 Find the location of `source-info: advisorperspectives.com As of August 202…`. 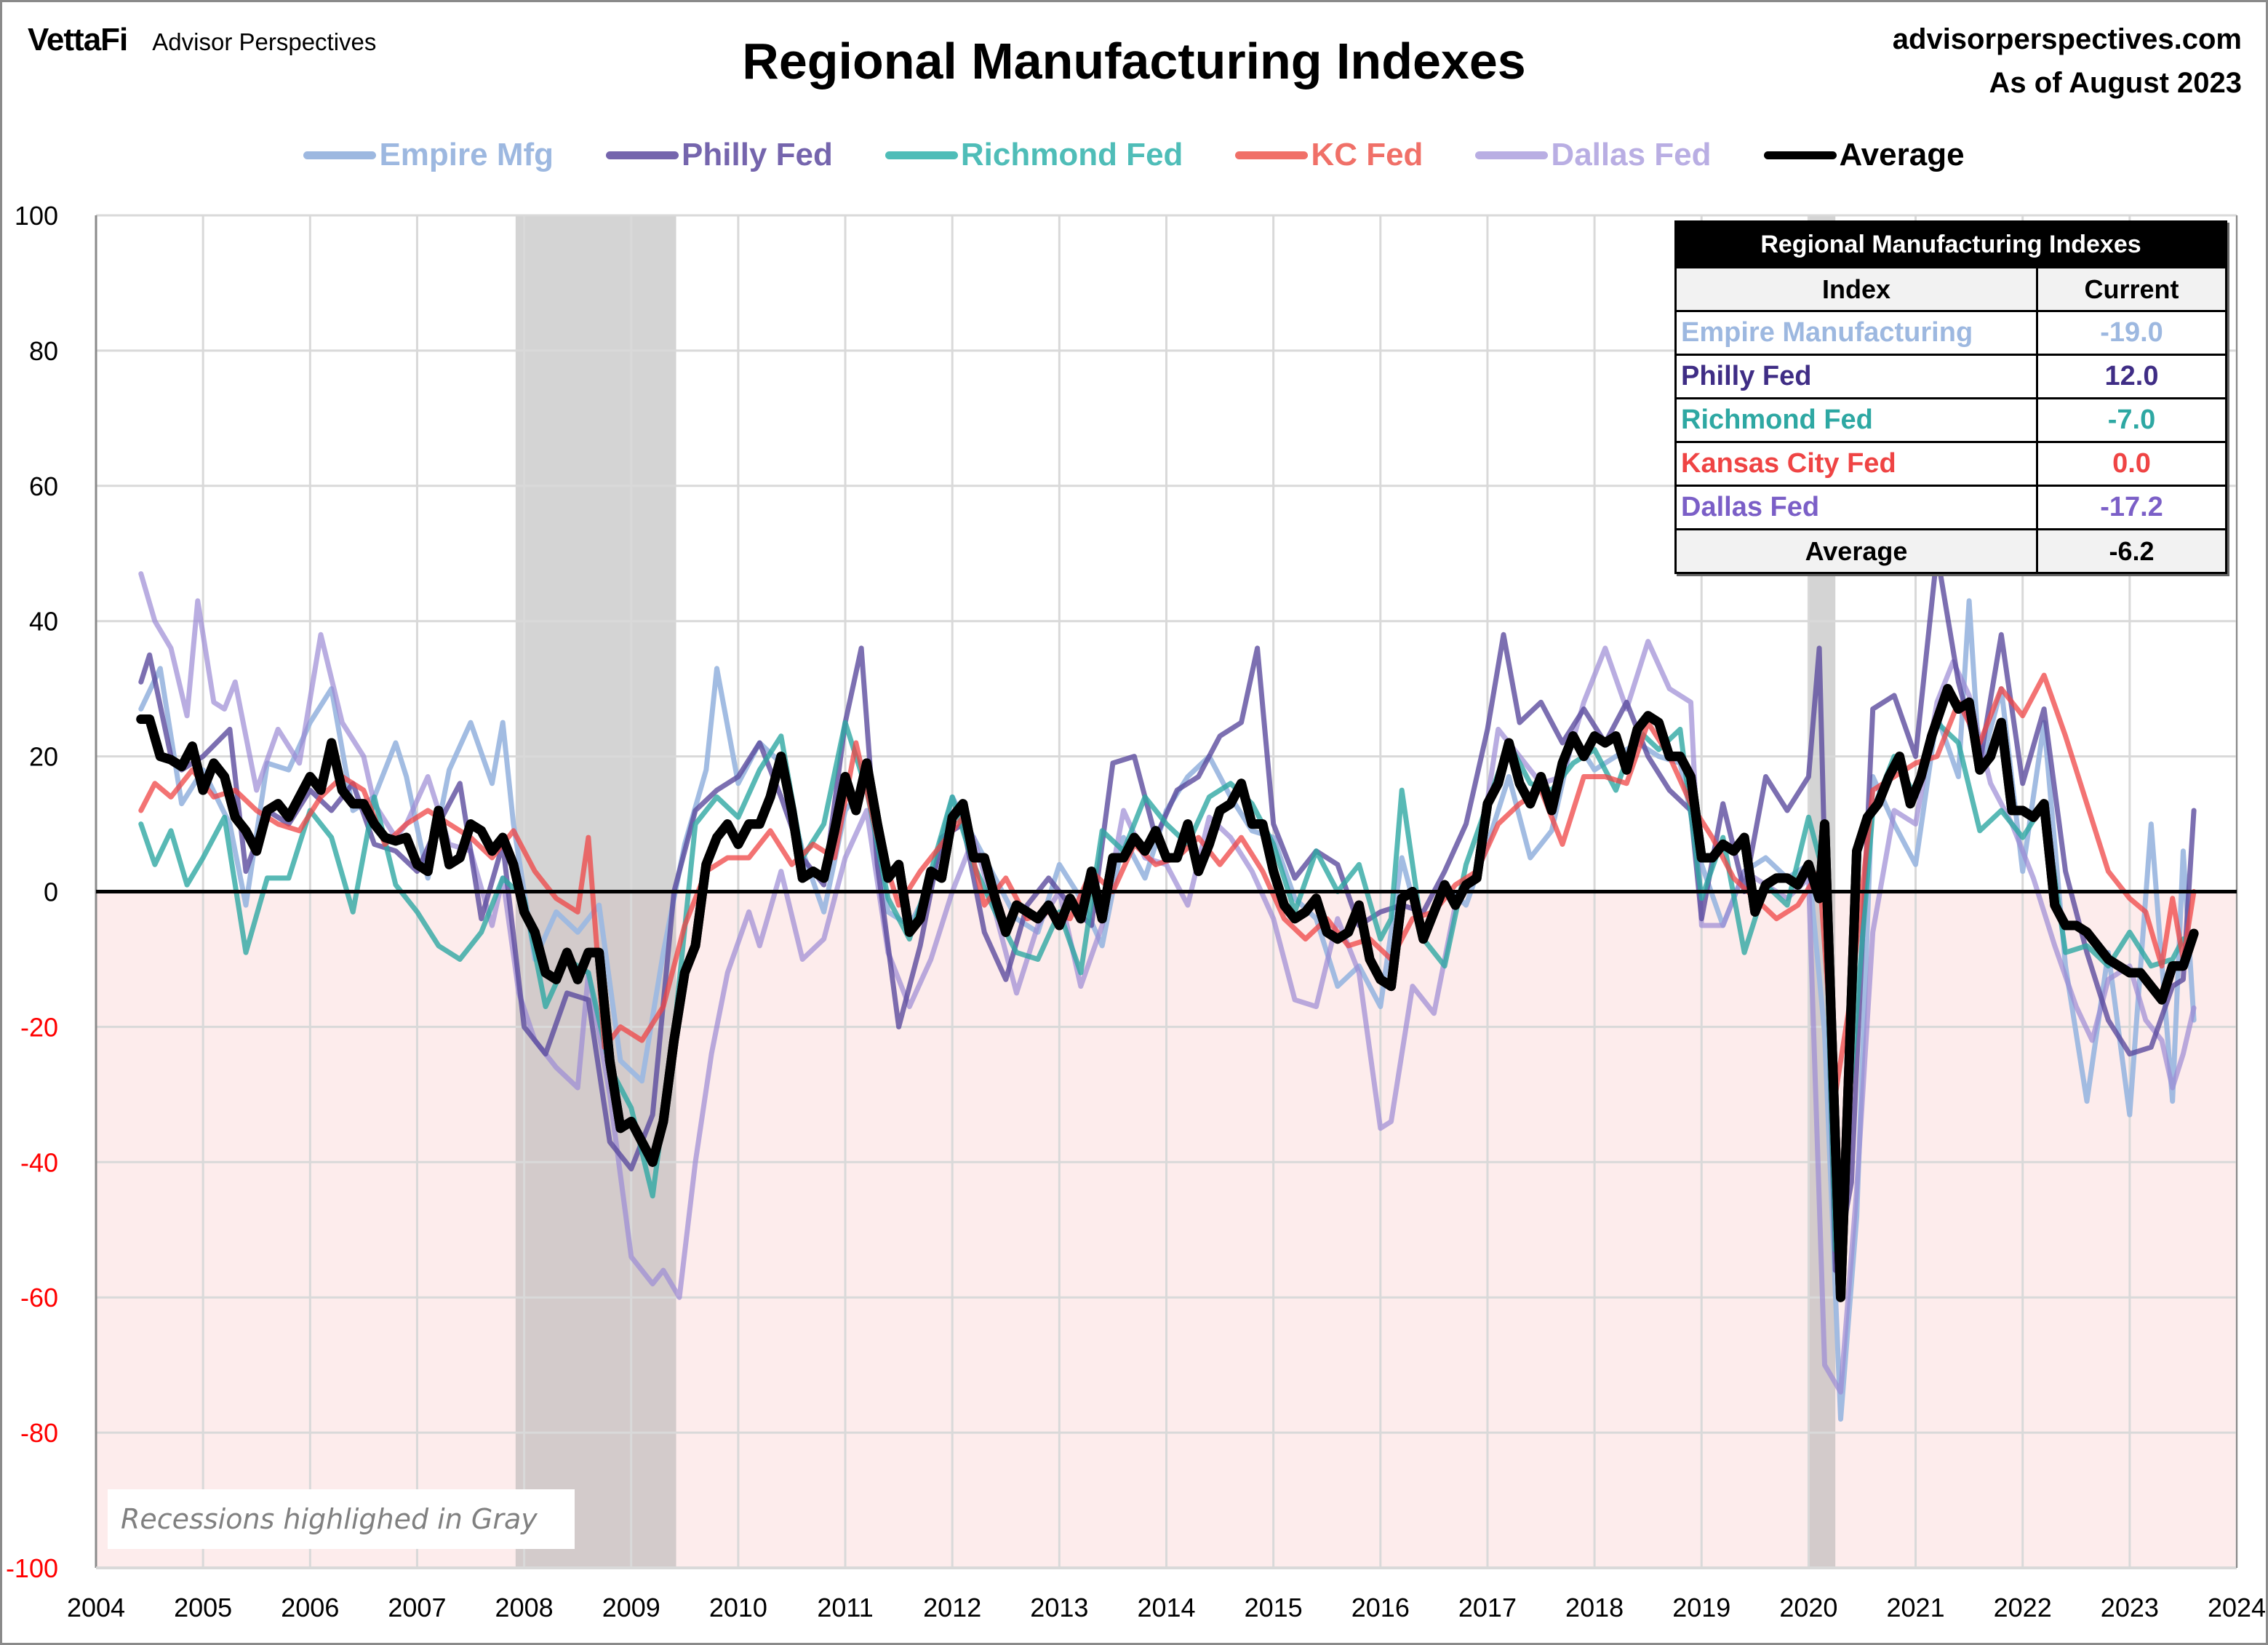

source-info: advisorperspectives.com As of August 202… is located at coordinates (2067, 61).